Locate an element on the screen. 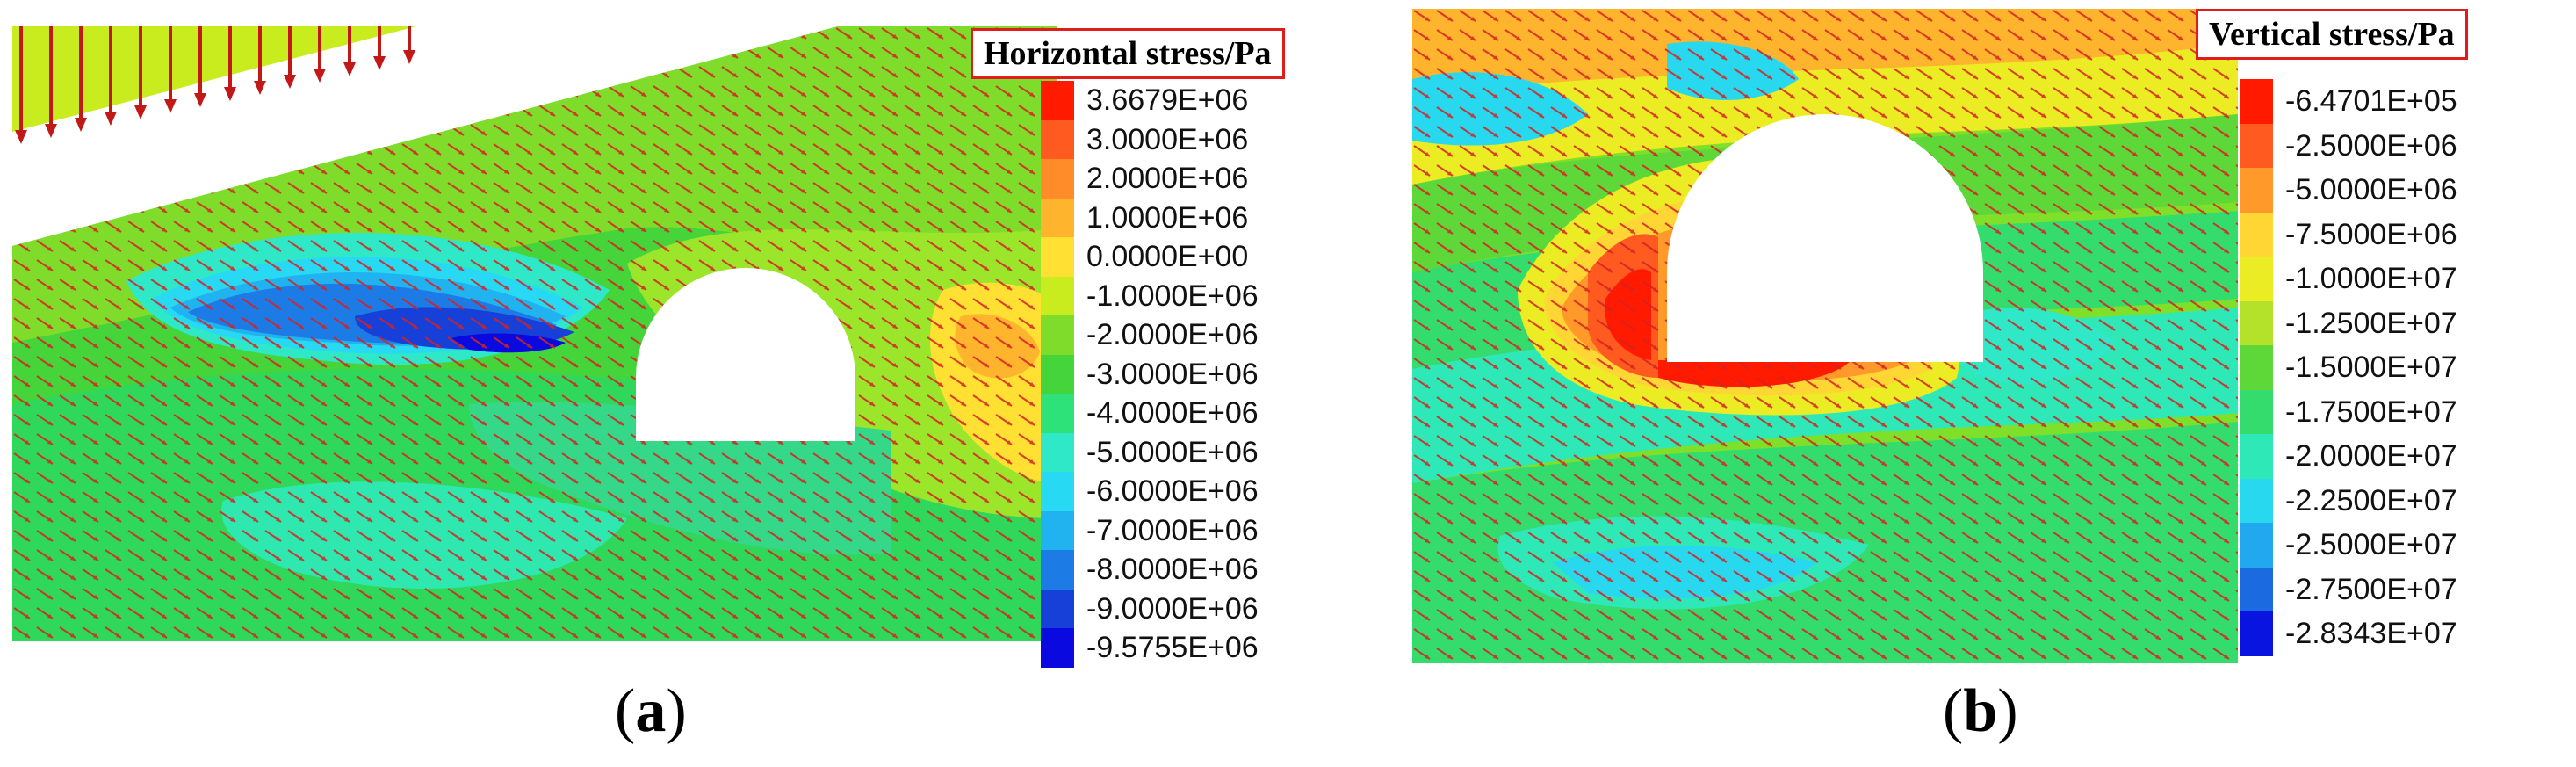 The image size is (2576, 767). legend-label: -2.0000E+06 is located at coordinates (1172, 335).